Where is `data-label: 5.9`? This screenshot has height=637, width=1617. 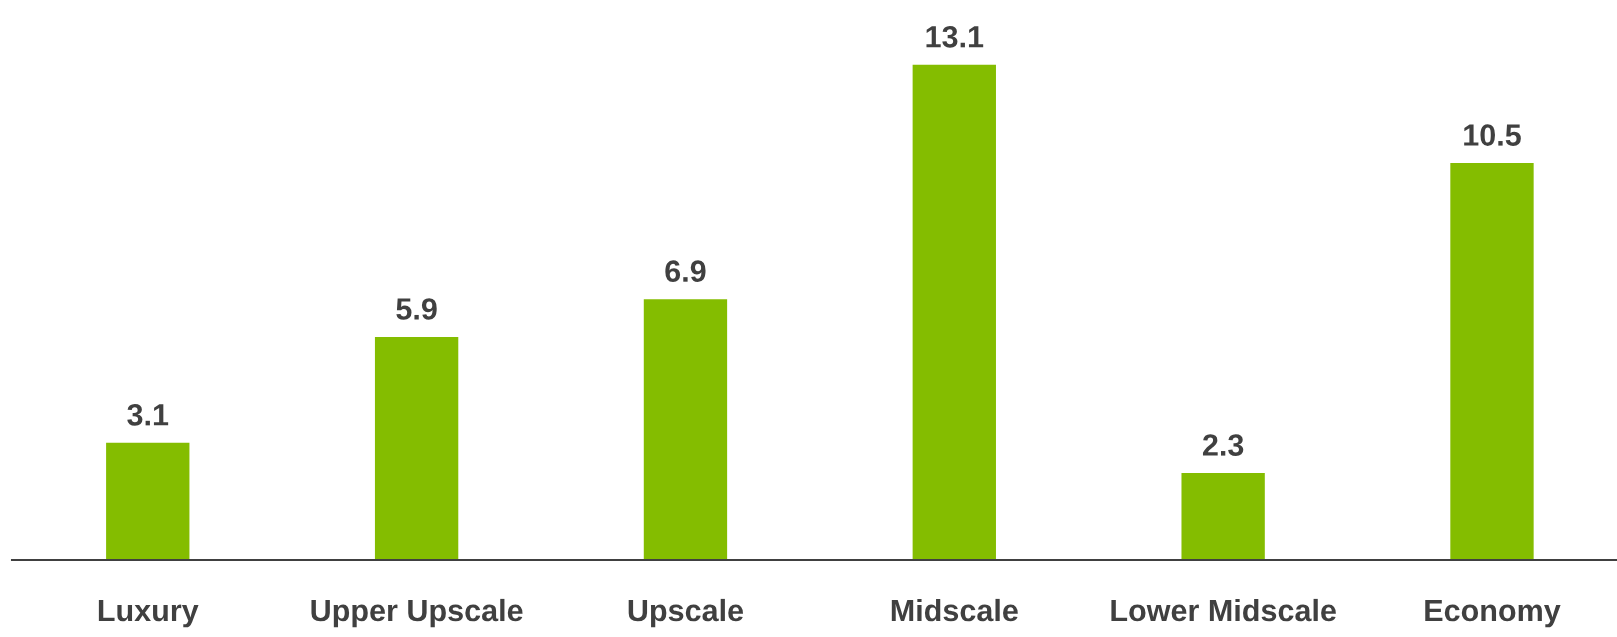 data-label: 5.9 is located at coordinates (416, 309).